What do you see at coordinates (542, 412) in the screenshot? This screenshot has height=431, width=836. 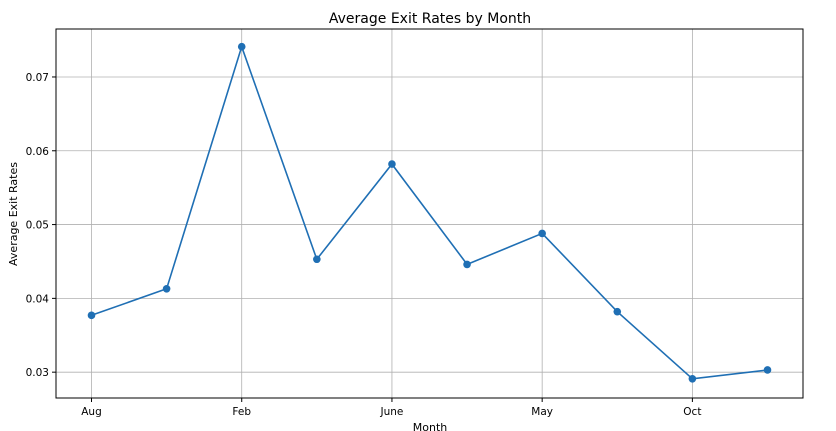 I see `x-tick-label: May` at bounding box center [542, 412].